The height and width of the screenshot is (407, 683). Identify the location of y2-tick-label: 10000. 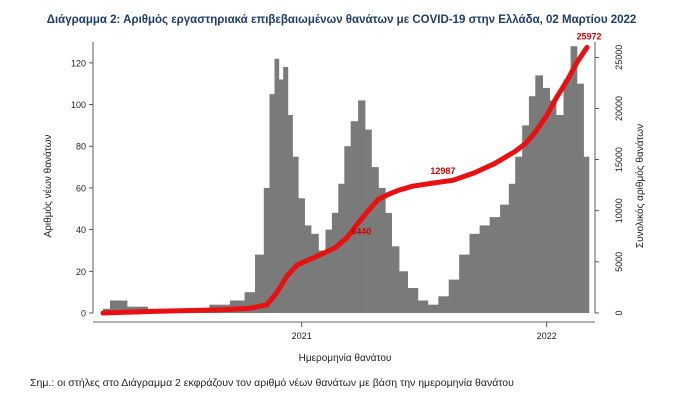
(619, 210).